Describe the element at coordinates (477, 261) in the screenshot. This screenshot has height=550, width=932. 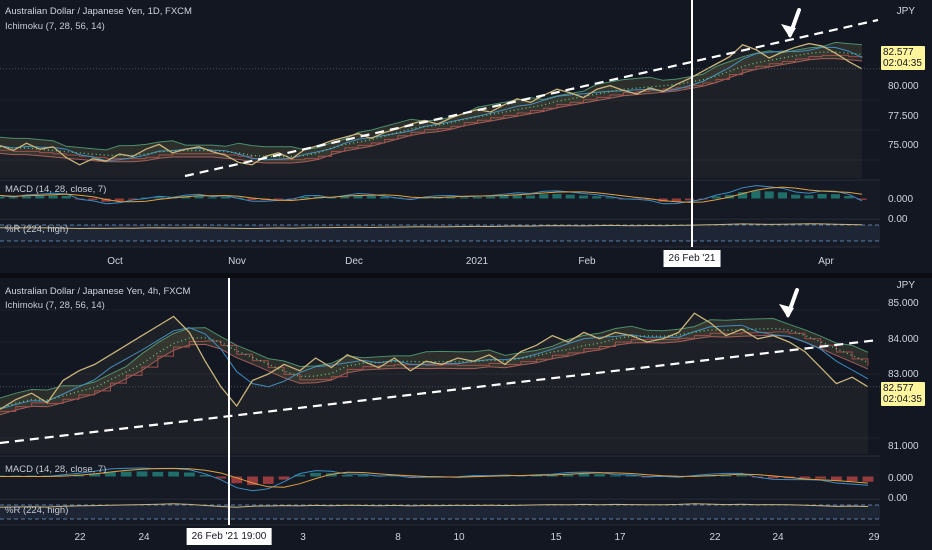
I see `top-x-tick: 2021` at that location.